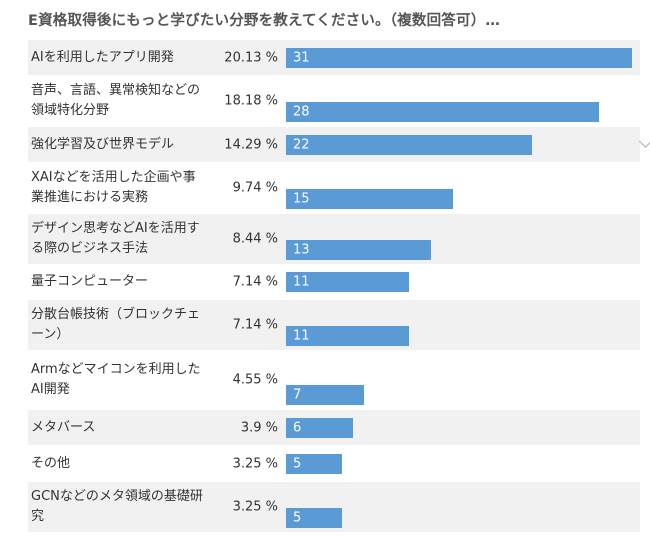  What do you see at coordinates (334, 380) in the screenshot?
I see `bar-row: Armなどマイコンを利用したAI開発 4.55 % 7` at bounding box center [334, 380].